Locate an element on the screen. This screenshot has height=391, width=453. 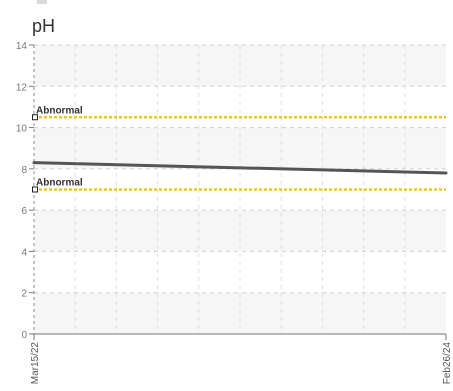
y-tick-label: 0 is located at coordinates (24, 335).